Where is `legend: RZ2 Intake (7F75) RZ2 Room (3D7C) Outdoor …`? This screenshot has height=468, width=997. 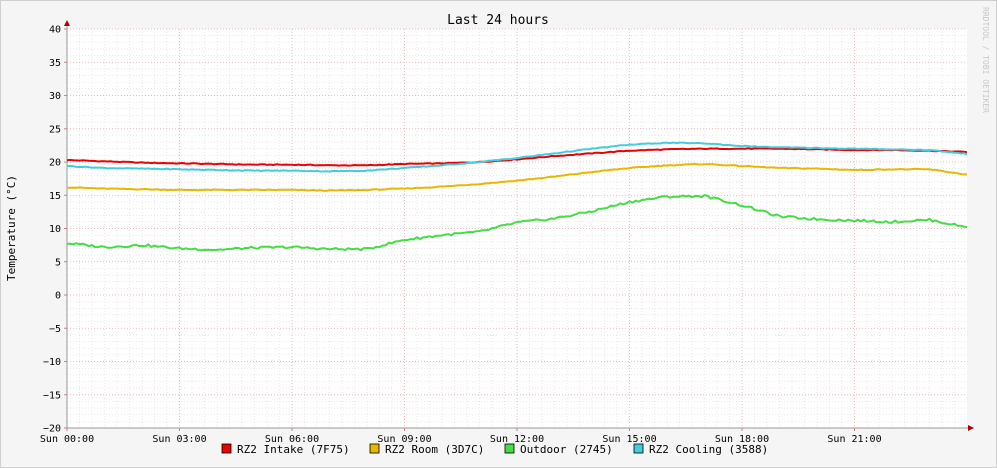 legend: RZ2 Intake (7F75) RZ2 Room (3D7C) Outdoor … is located at coordinates (494, 449).